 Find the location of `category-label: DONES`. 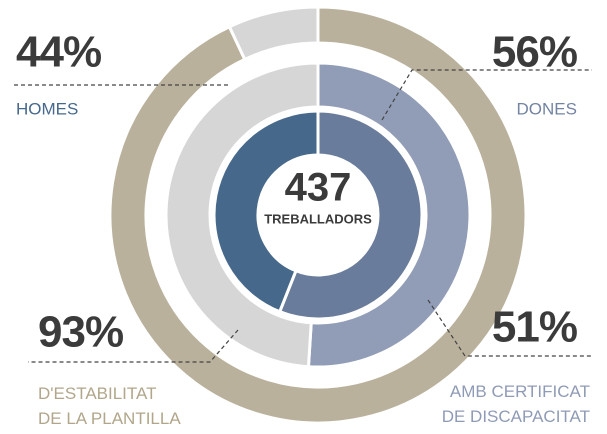

category-label: DONES is located at coordinates (547, 108).